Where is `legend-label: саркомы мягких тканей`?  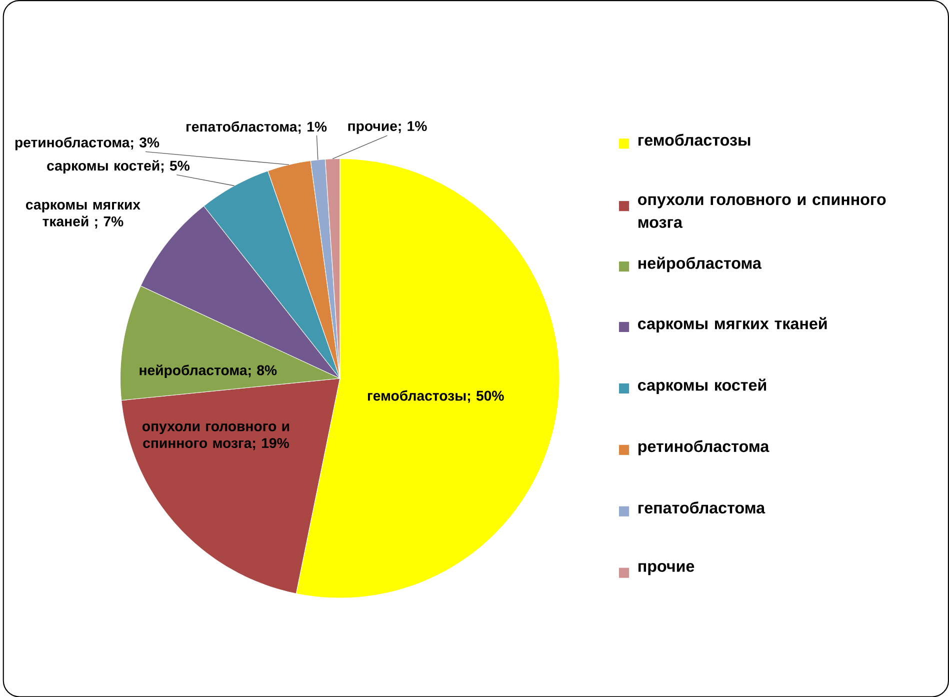
legend-label: саркомы мягких тканей is located at coordinates (732, 324).